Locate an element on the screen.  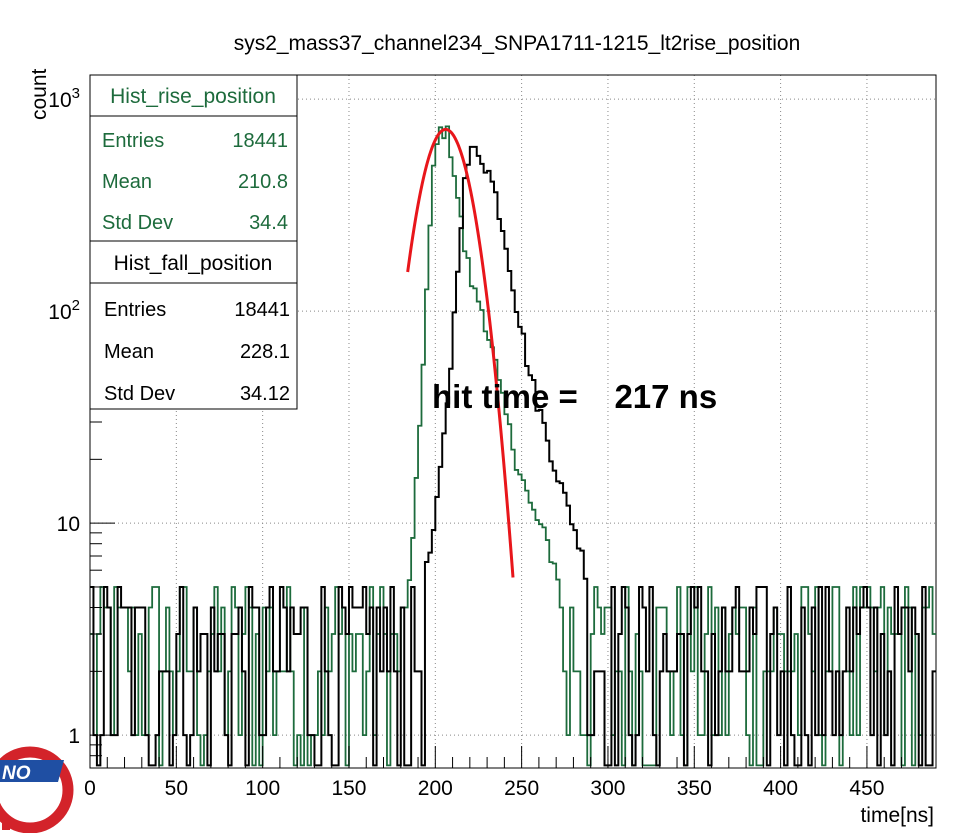
stats-fall-entries-value: 18441 is located at coordinates (262, 310).